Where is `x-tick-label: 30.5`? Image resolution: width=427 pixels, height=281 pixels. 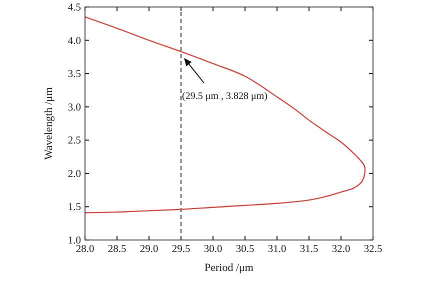
x-tick-label: 30.5 is located at coordinates (245, 249).